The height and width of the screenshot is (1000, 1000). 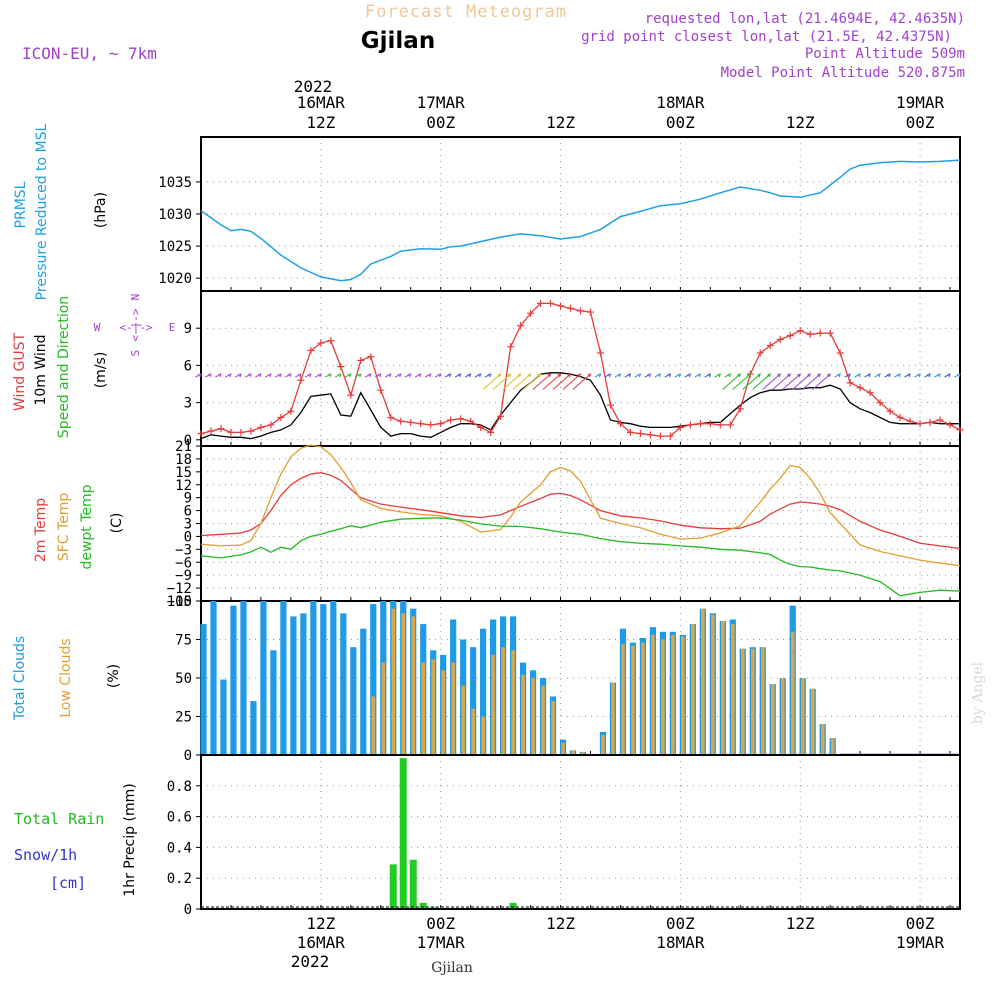 What do you see at coordinates (441, 942) in the screenshot?
I see `bottom-date-label: 17MAR` at bounding box center [441, 942].